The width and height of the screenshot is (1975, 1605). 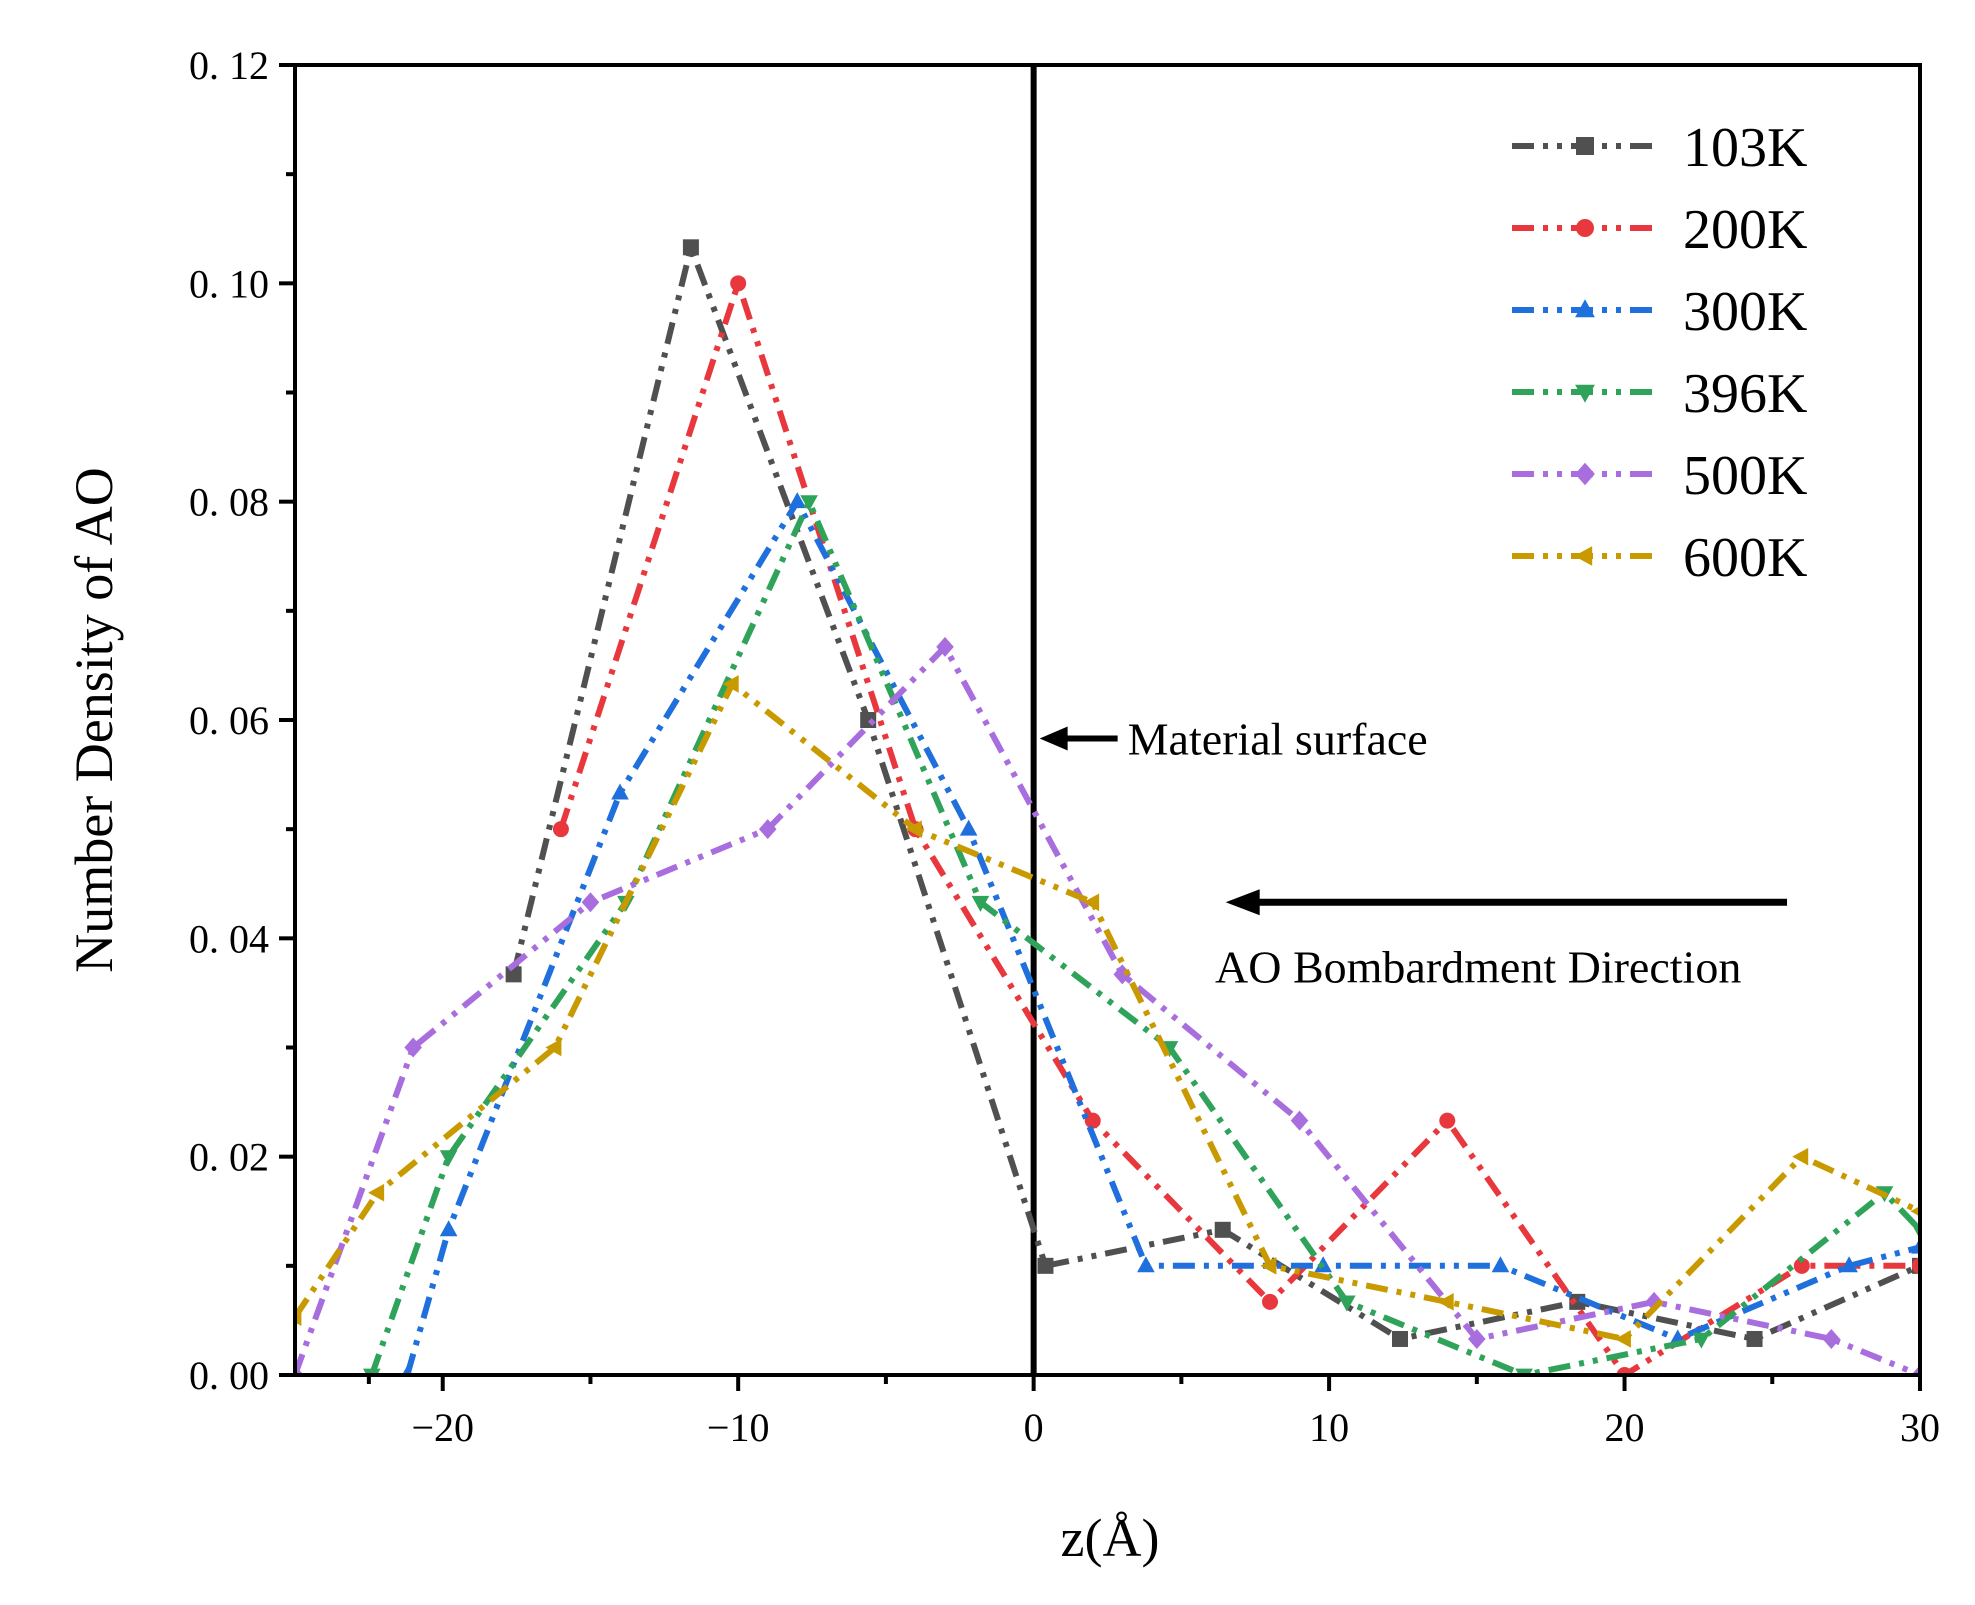 What do you see at coordinates (229, 720) in the screenshot?
I see `y-tick-label: 0. 06` at bounding box center [229, 720].